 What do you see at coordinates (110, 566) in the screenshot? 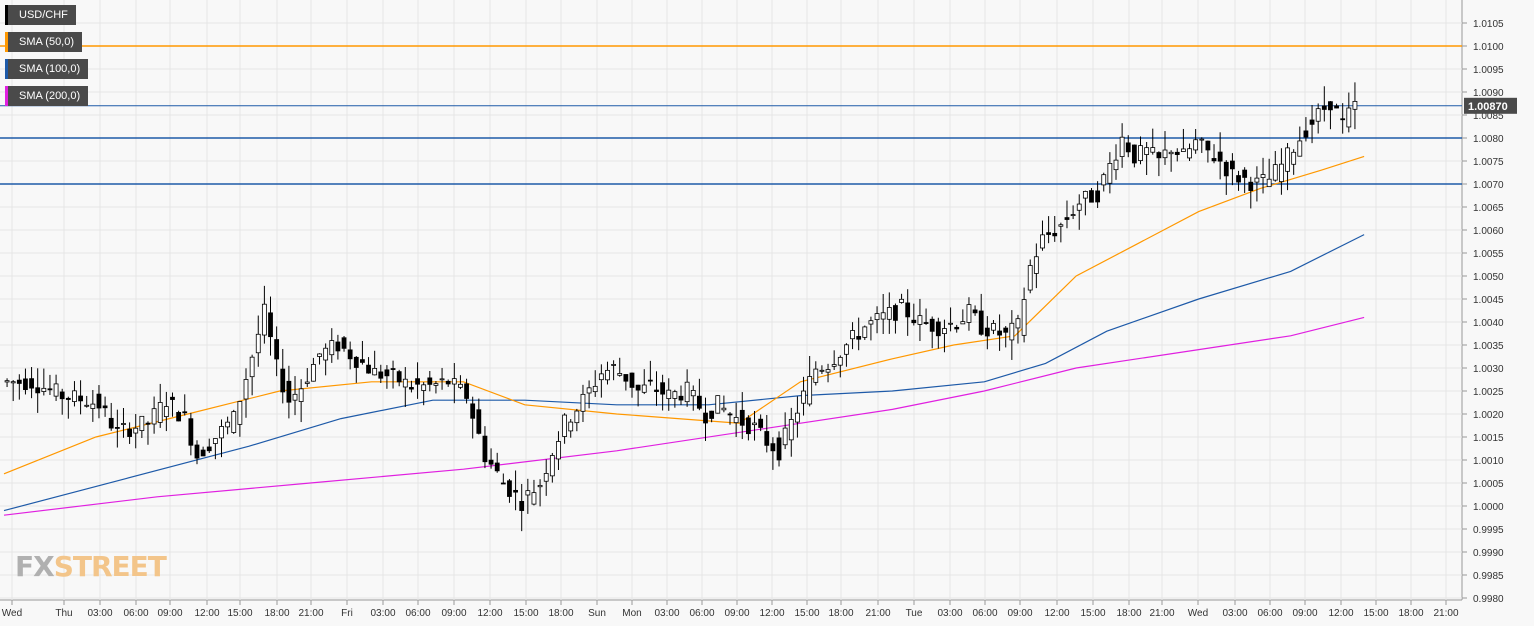
I see `logo-street: STREET` at bounding box center [110, 566].